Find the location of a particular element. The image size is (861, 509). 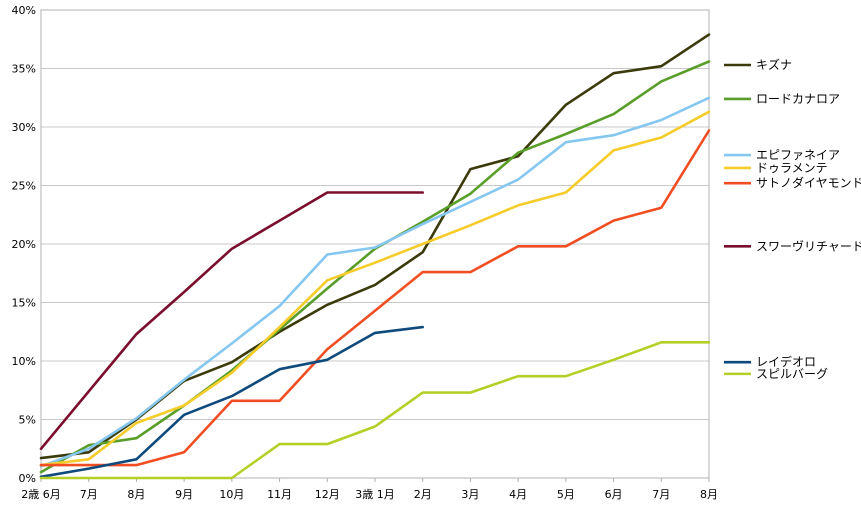

x-tick-label: 4月 is located at coordinates (518, 494).